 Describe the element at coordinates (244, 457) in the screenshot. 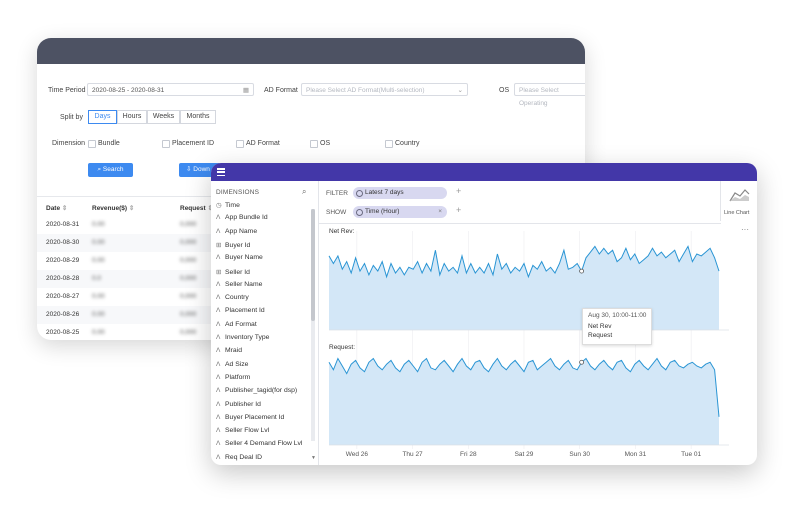

I see `dimension-item-label: Req Deal ID` at that location.